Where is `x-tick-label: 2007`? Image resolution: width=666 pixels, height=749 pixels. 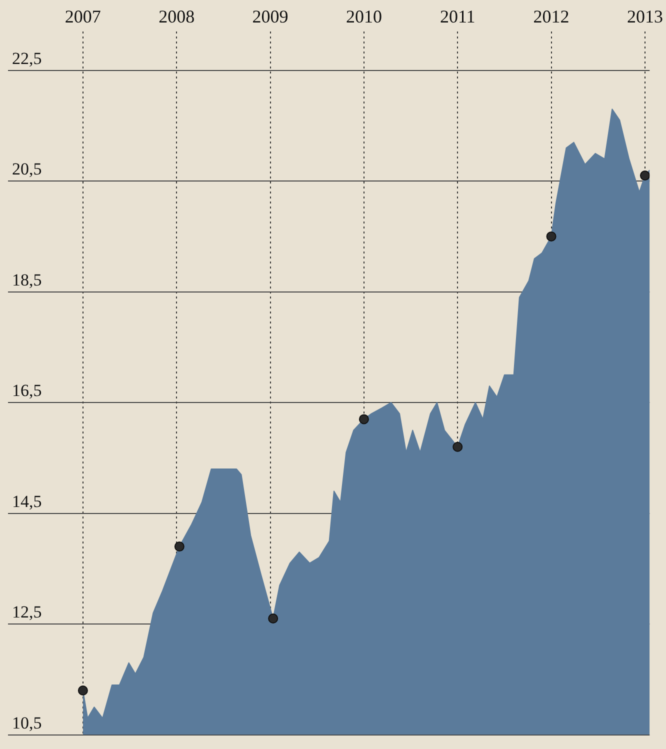
x-tick-label: 2007 is located at coordinates (82, 16).